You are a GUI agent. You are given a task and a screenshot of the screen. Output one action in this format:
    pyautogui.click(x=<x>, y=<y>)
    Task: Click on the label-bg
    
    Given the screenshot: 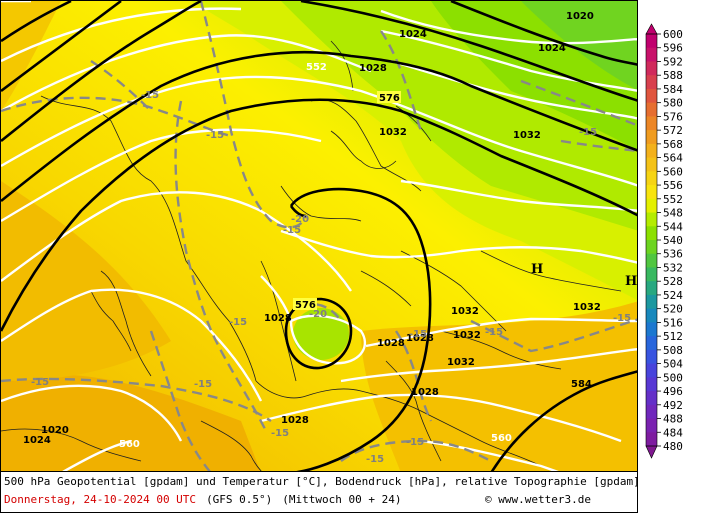 What is the action you would take?
    pyautogui.click(x=389, y=97)
    